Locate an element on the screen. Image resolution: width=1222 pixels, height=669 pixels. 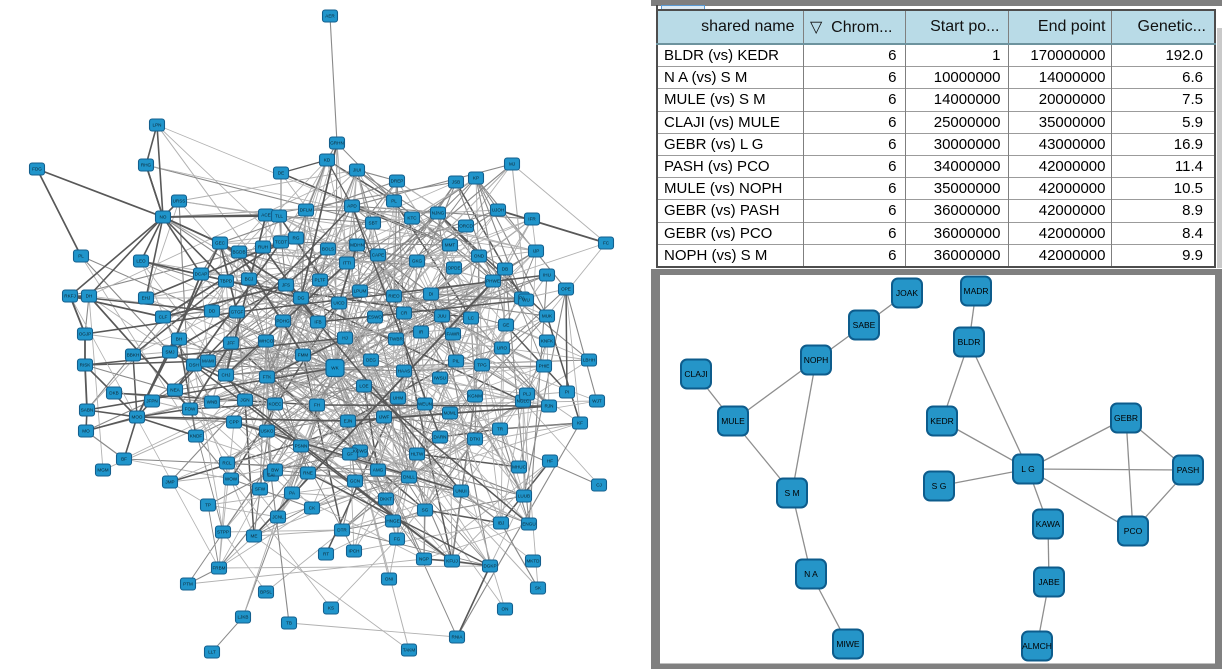
svg-text: ACE is located at coordinates (265, 215).